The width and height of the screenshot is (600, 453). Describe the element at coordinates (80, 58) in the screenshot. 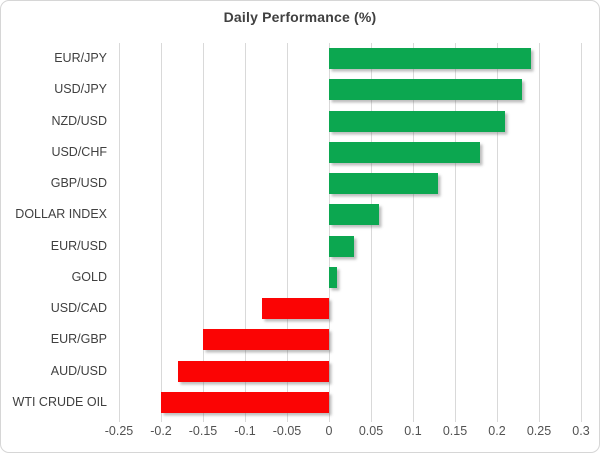

I see `category-label-eur-jpy: EUR/JPY` at that location.